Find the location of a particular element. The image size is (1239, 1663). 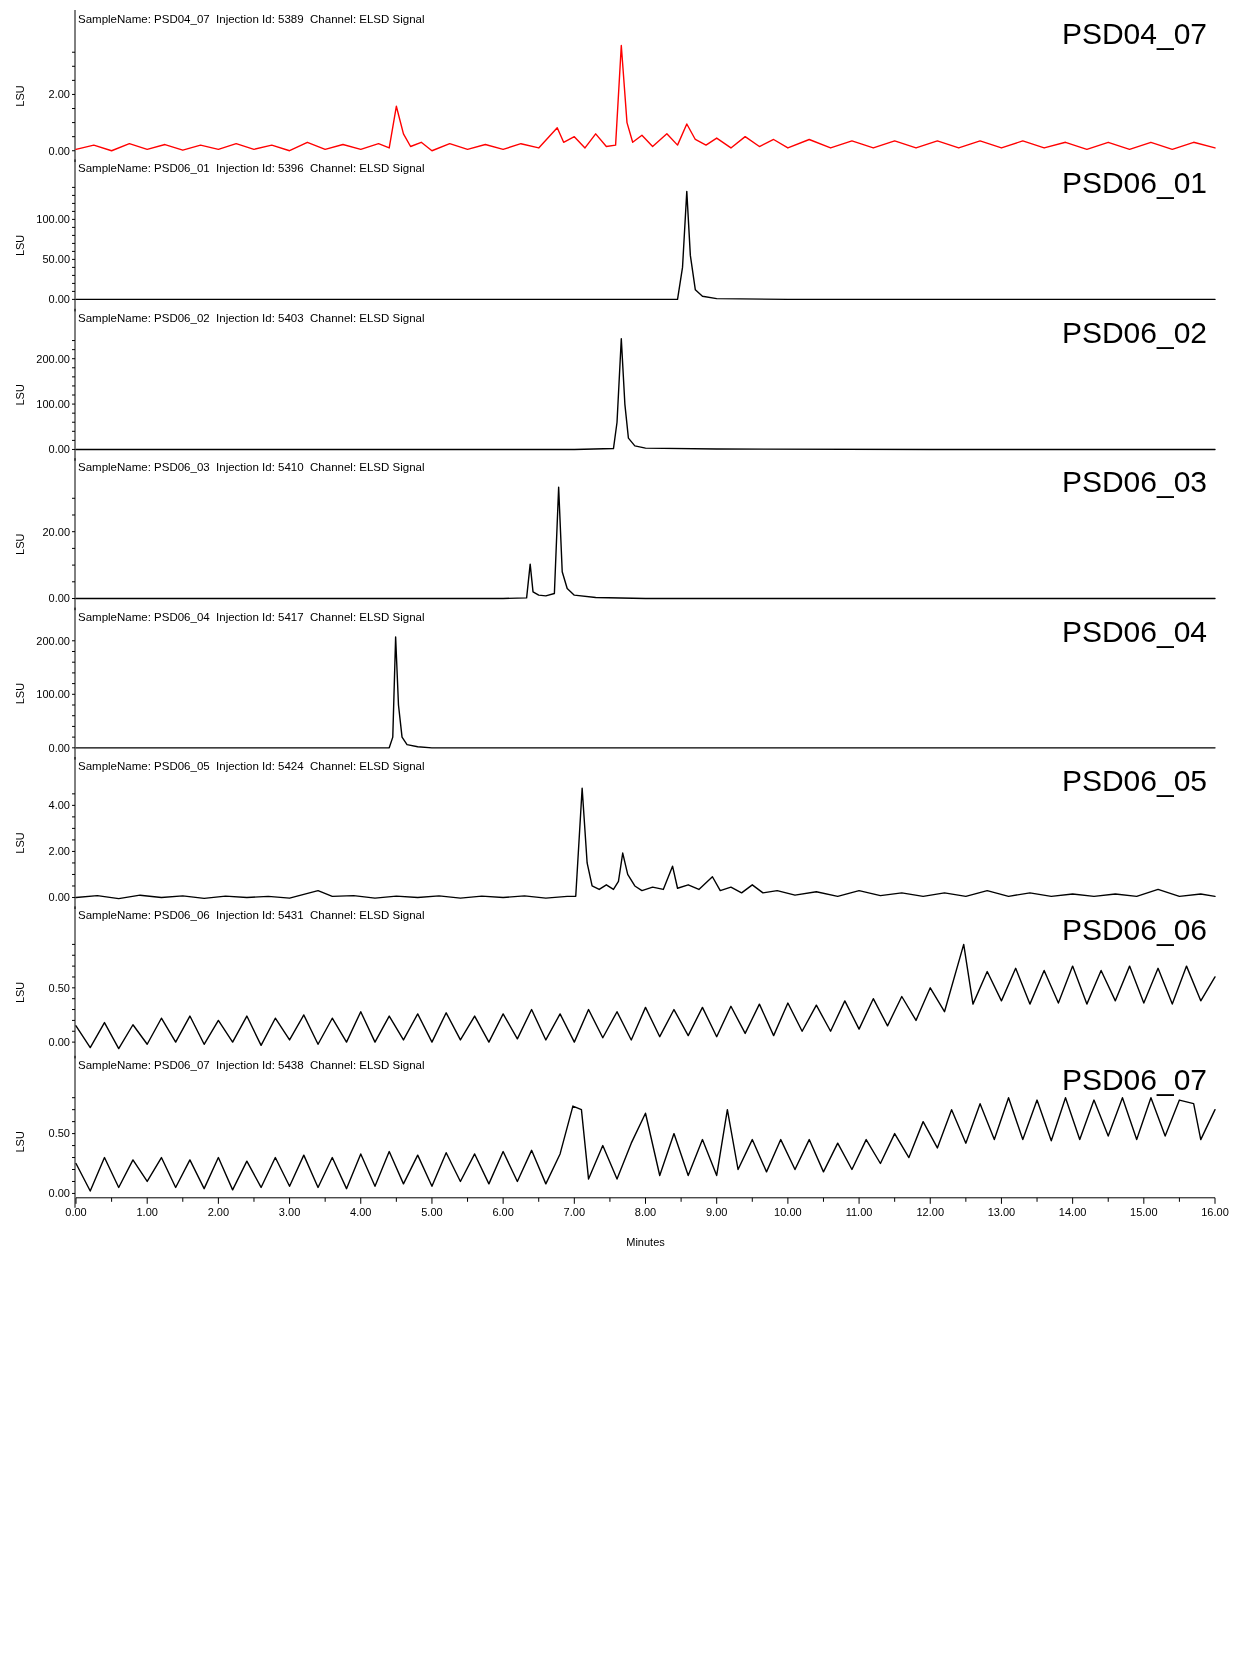

x-axis-title: Minutes is located at coordinates (646, 1241).